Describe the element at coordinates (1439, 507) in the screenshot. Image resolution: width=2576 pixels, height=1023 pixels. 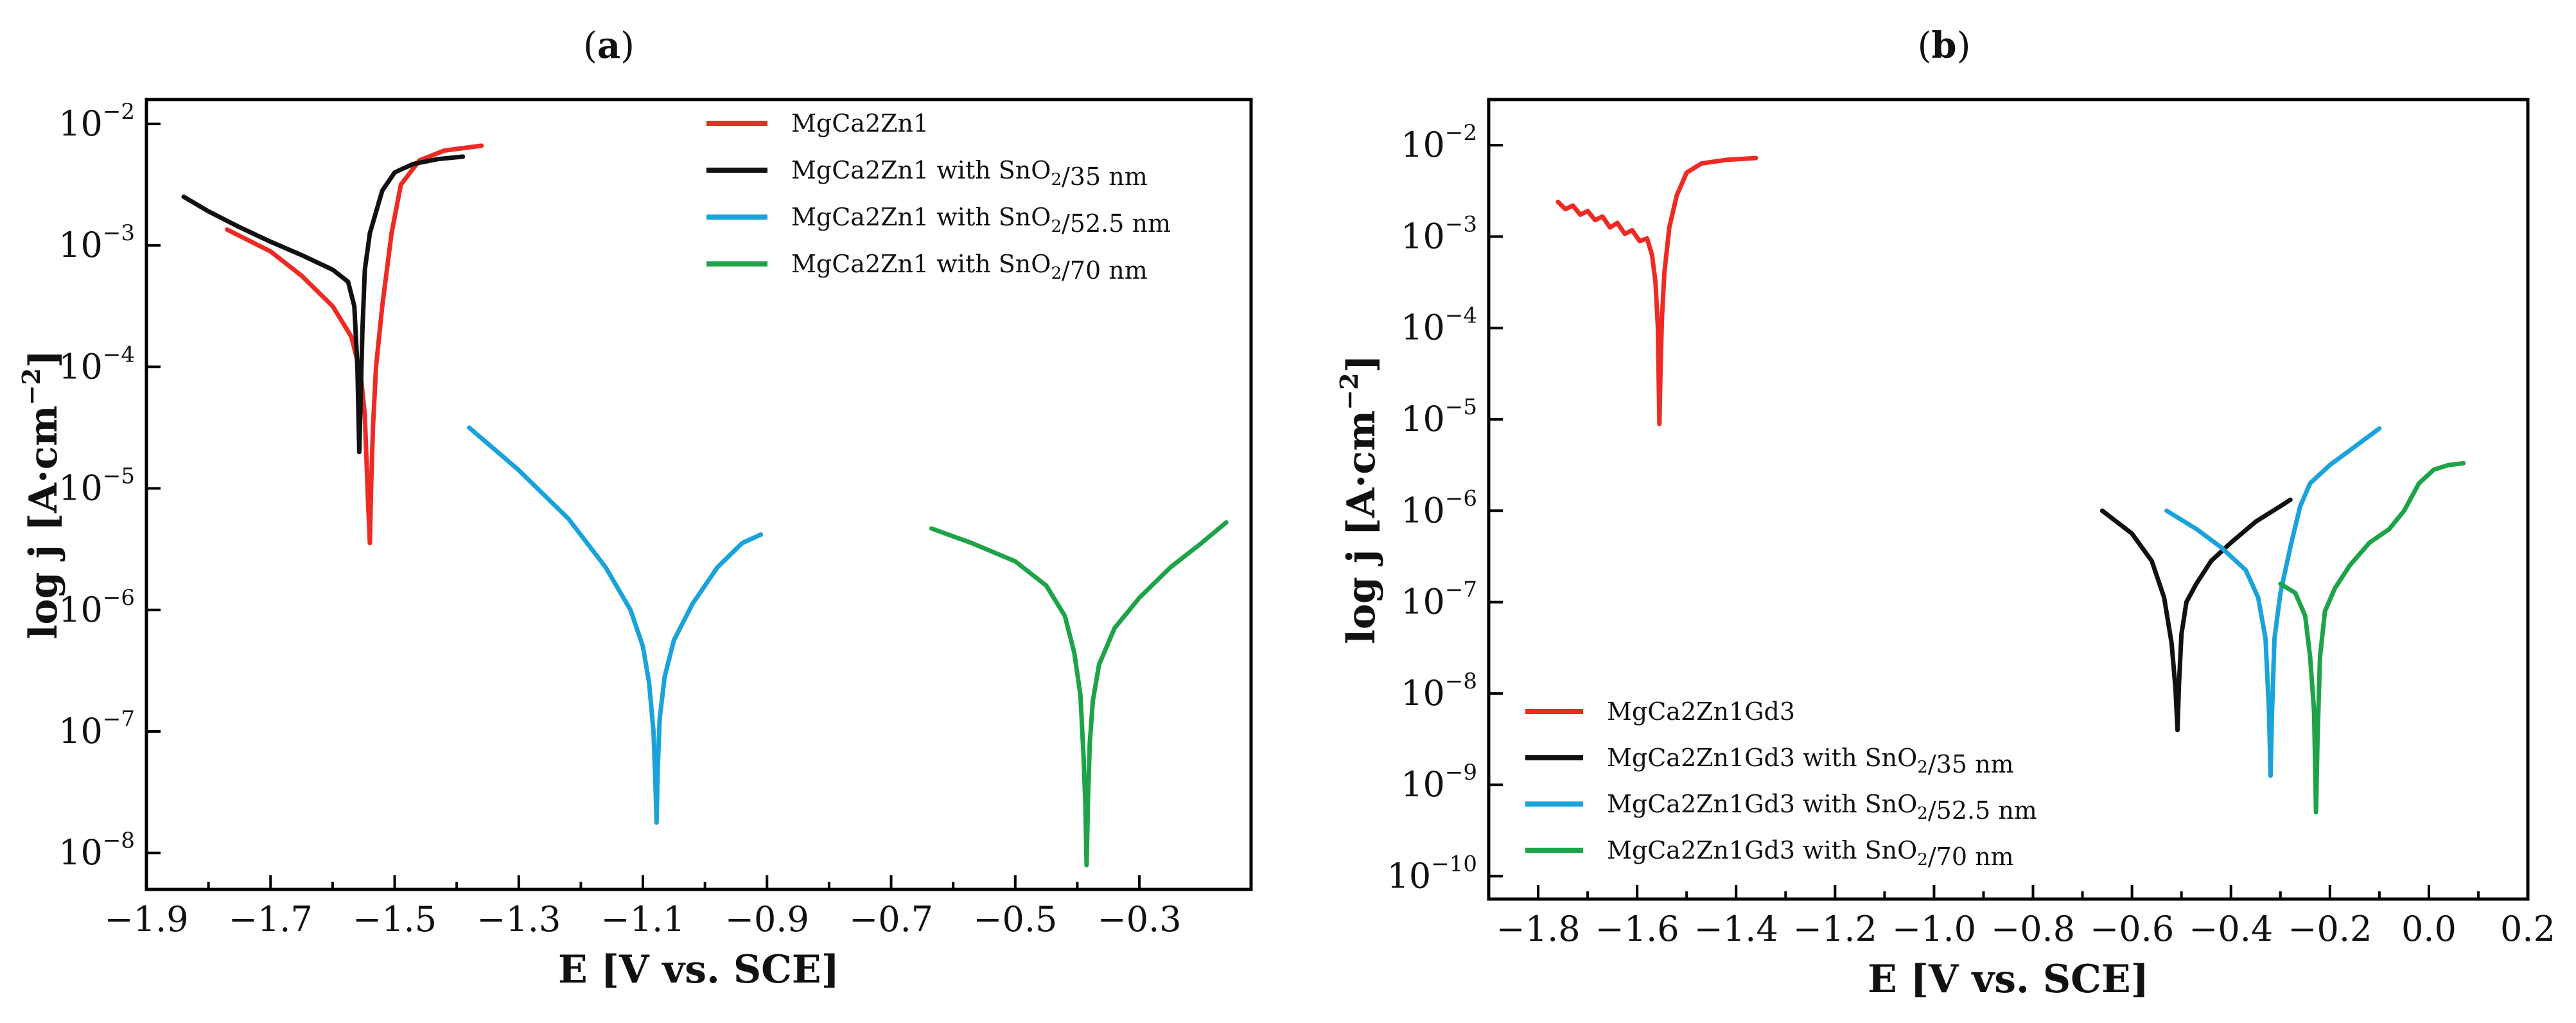
I see `panel-b-y-tick-label: 10⁻⁶` at that location.